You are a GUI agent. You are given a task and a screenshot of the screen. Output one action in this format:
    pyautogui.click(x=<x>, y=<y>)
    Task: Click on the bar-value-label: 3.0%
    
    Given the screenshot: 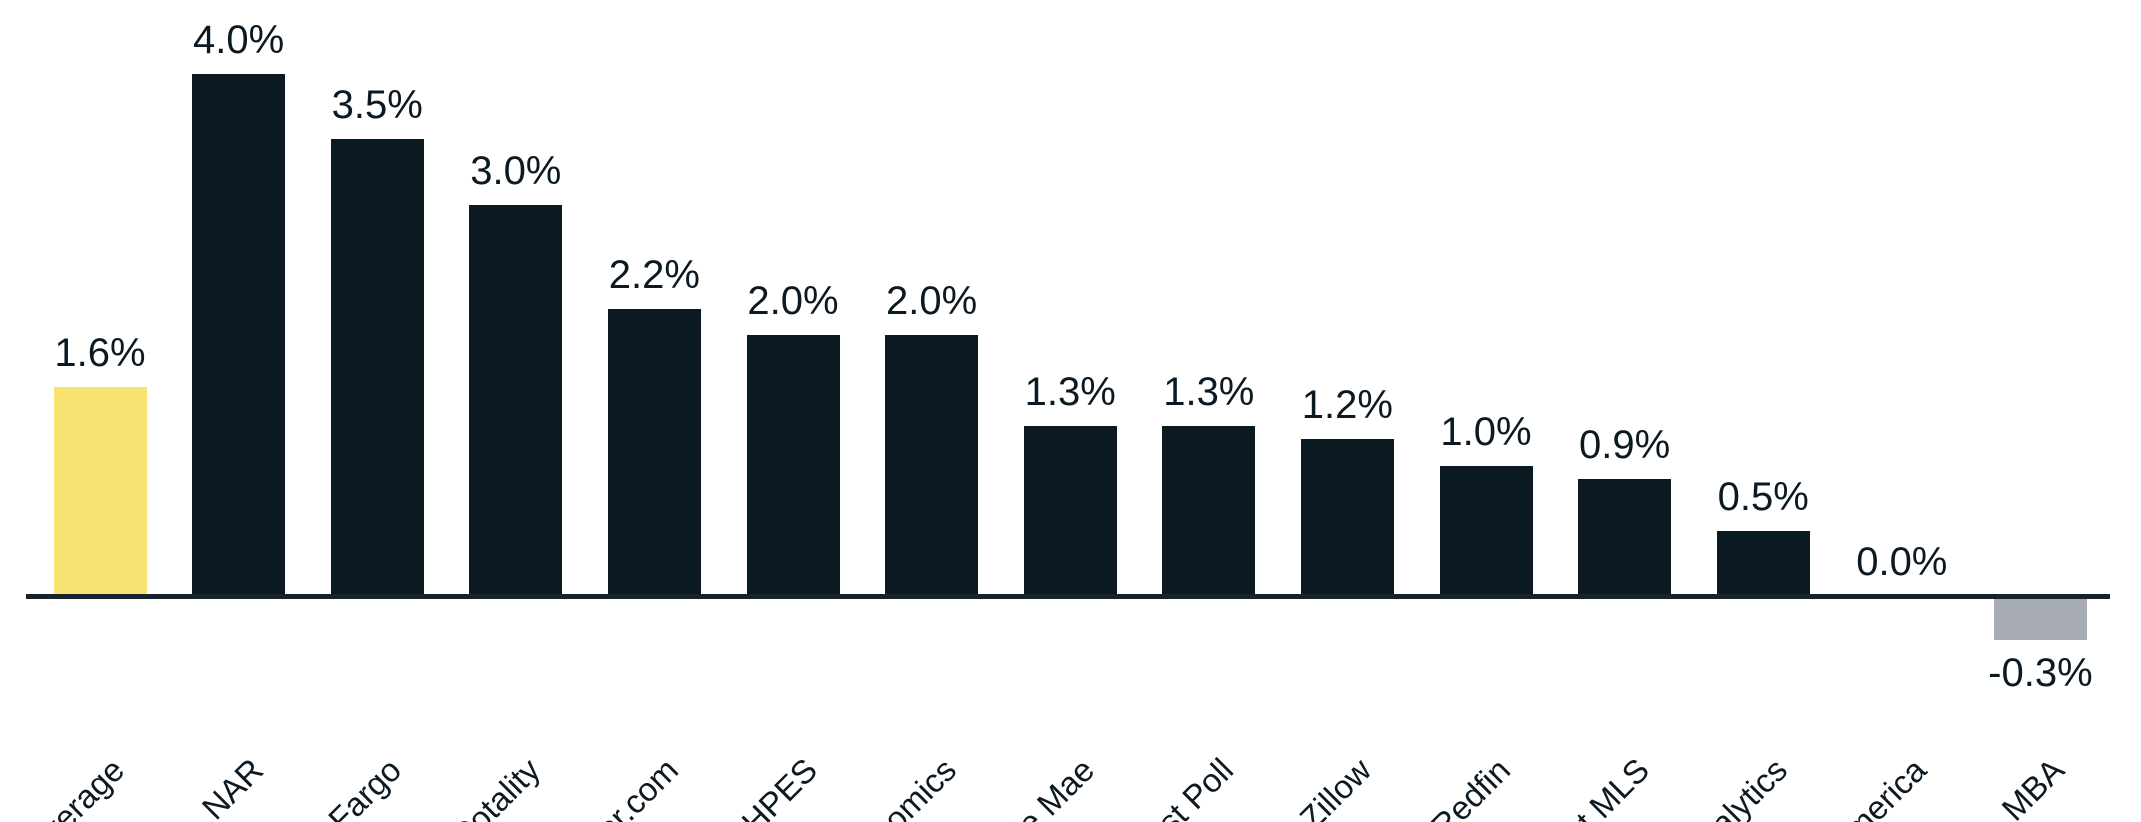 What is the action you would take?
    pyautogui.click(x=516, y=170)
    